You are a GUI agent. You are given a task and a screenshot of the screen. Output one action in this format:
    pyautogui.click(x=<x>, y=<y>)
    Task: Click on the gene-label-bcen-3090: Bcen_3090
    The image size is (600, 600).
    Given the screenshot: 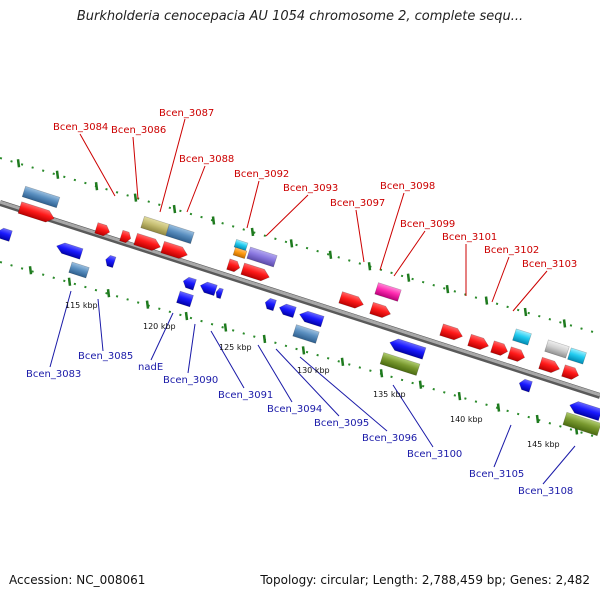 What is the action you would take?
    pyautogui.click(x=190, y=380)
    